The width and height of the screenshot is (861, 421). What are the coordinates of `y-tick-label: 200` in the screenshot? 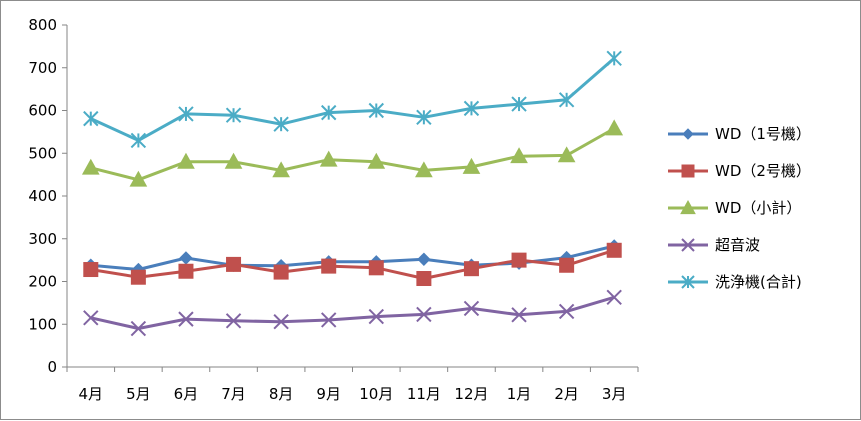 It's located at (42, 282).